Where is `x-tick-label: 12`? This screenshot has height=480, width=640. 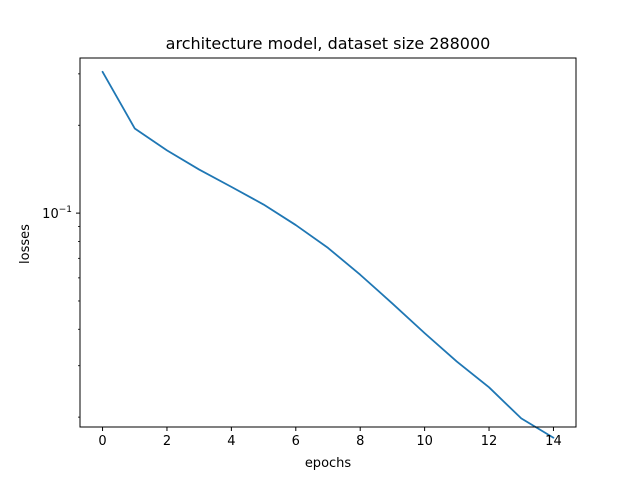 x-tick-label: 12 is located at coordinates (489, 441).